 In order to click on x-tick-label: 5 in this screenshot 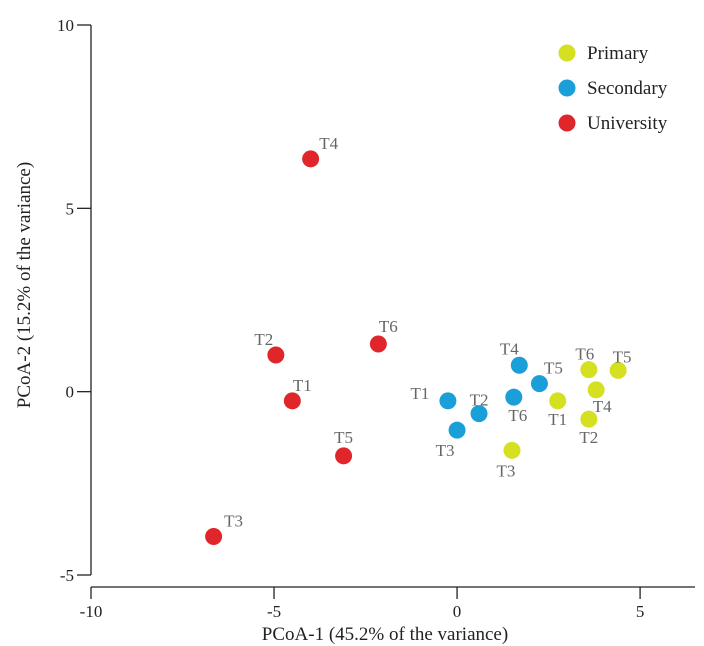, I will do `click(640, 611)`.